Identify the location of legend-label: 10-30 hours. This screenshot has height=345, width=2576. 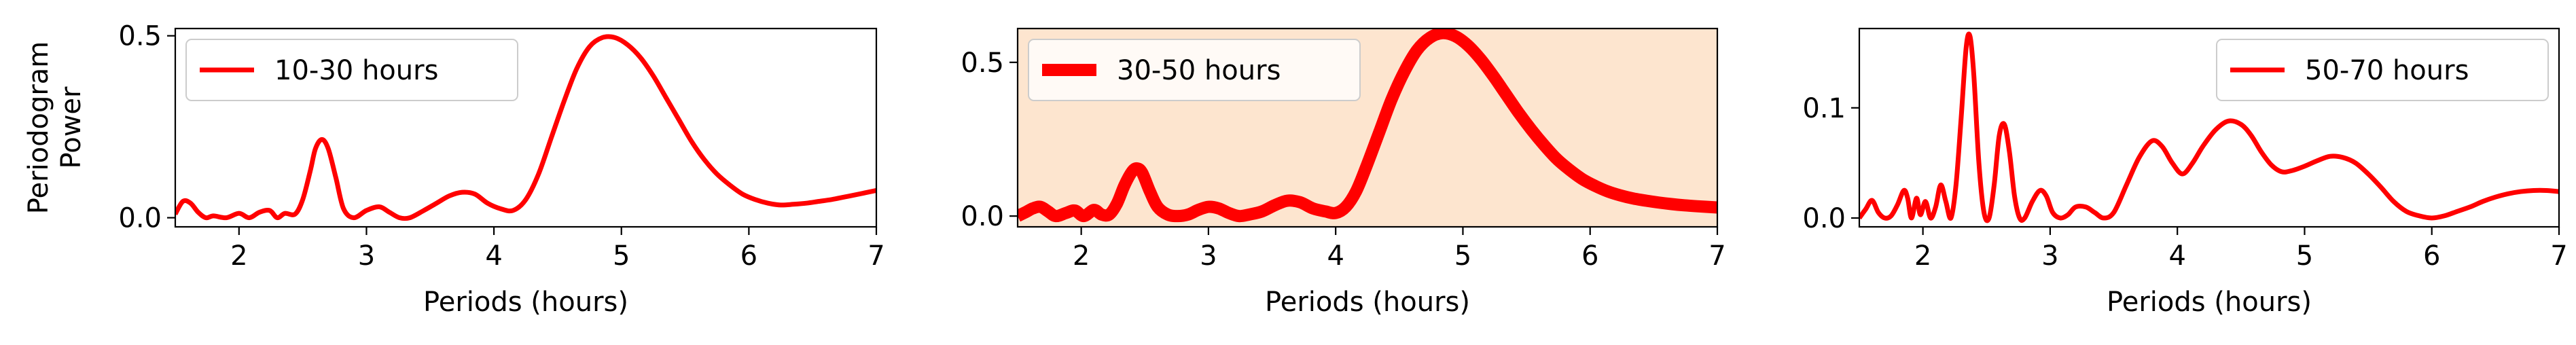
(356, 70).